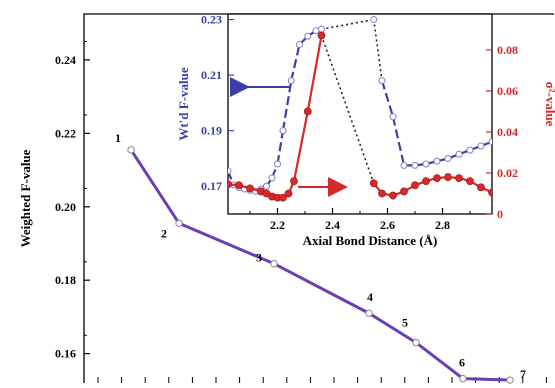  What do you see at coordinates (507, 173) in the screenshot?
I see `inset-y-right-tick-label: 0.02` at bounding box center [507, 173].